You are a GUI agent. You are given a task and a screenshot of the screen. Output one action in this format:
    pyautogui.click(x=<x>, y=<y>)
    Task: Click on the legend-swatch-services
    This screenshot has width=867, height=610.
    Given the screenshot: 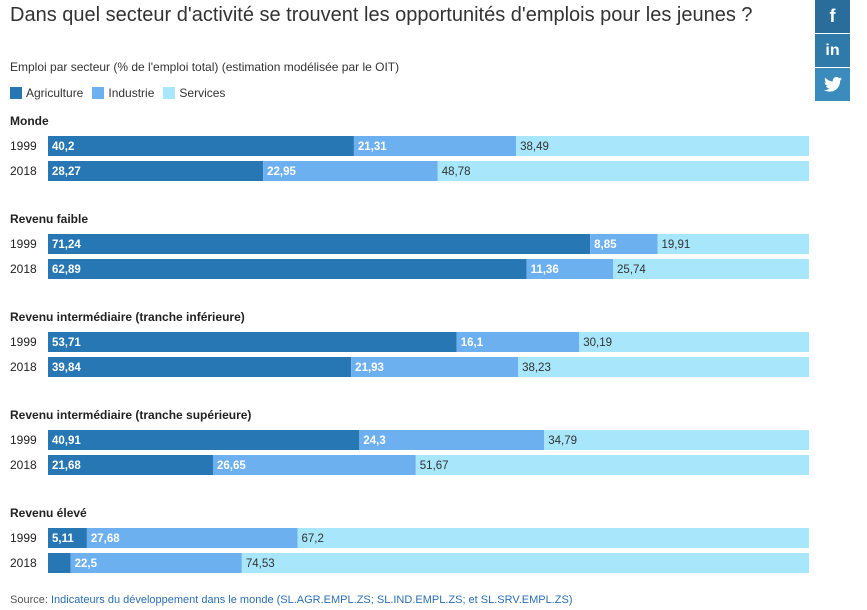 What is the action you would take?
    pyautogui.click(x=169, y=93)
    